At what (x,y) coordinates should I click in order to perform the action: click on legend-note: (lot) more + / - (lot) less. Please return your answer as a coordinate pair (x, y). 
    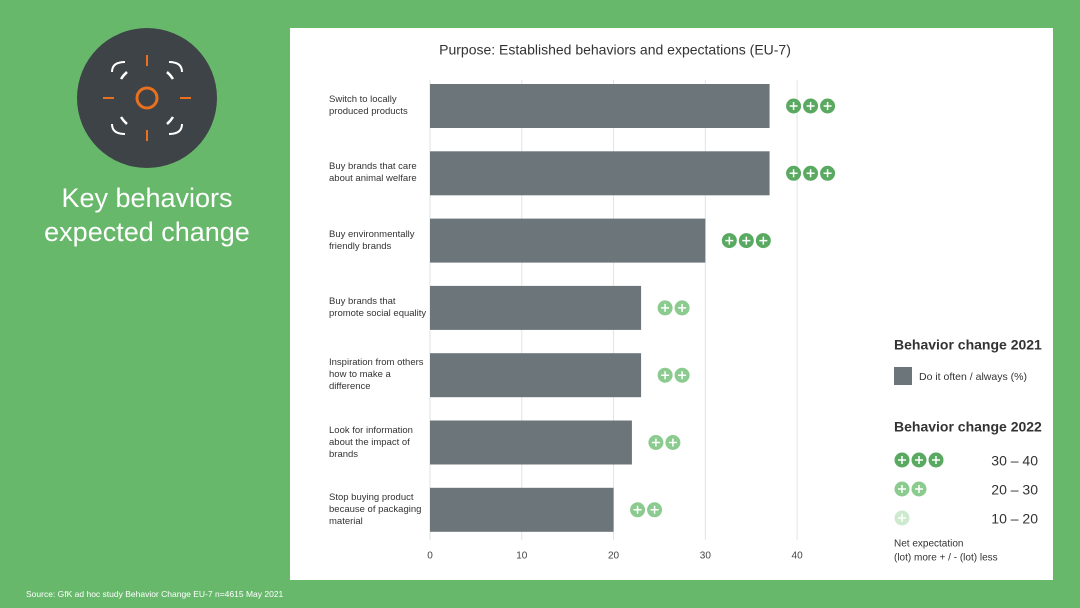
    Looking at the image, I should click on (946, 558).